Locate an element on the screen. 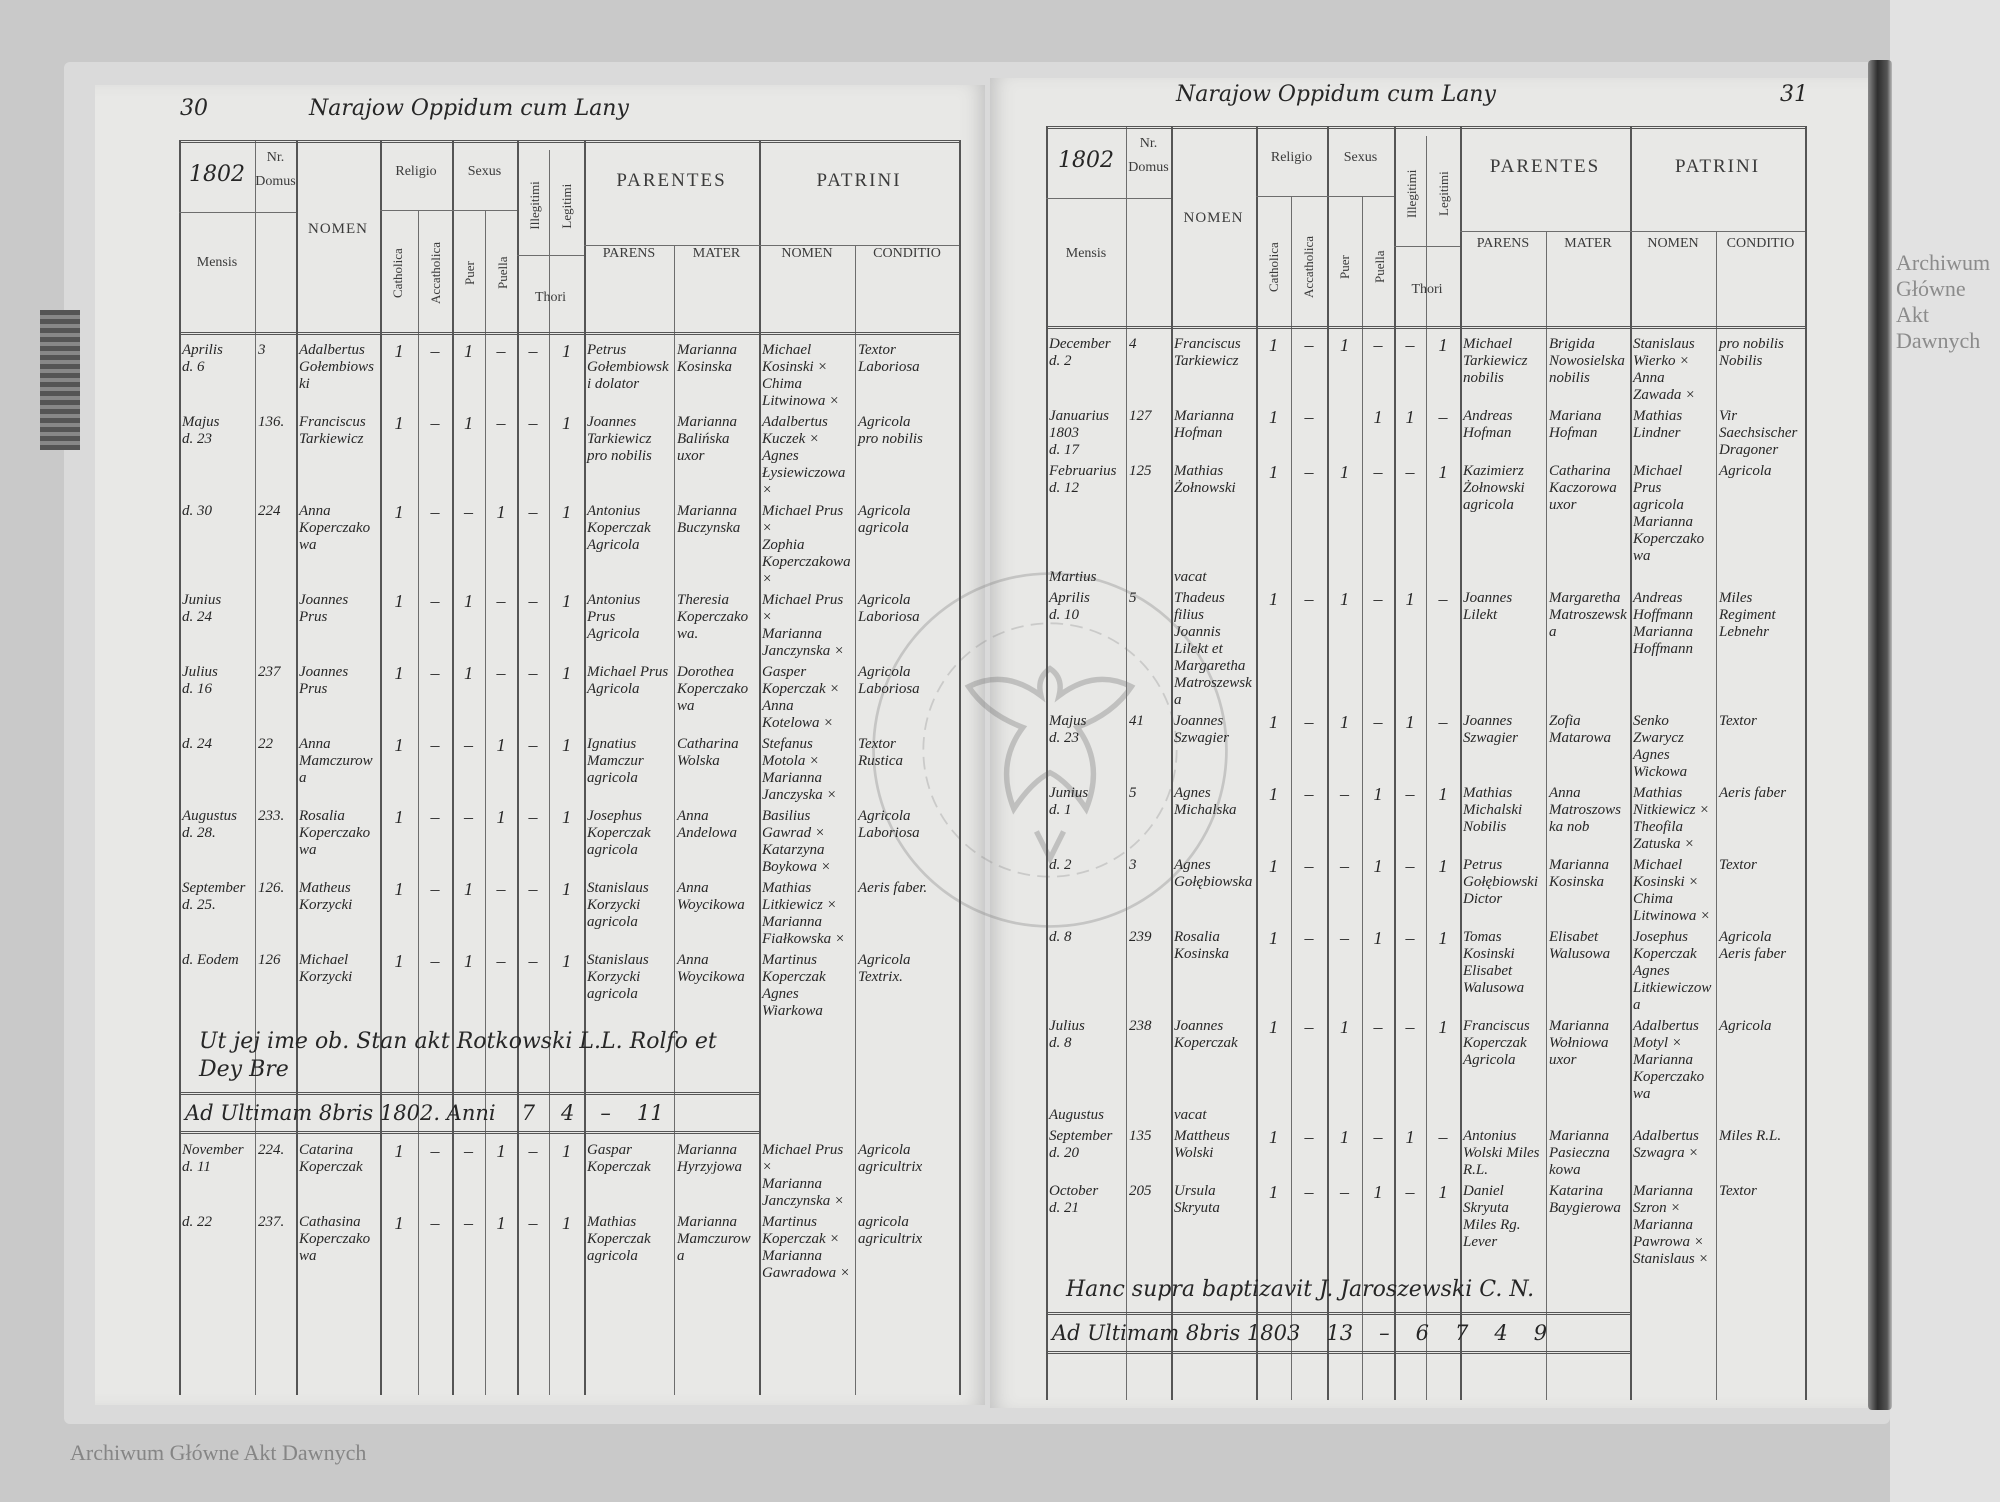  left_page-totals-label: Ad Ultimam 8bris 1802. Anni is located at coordinates (340, 1113).